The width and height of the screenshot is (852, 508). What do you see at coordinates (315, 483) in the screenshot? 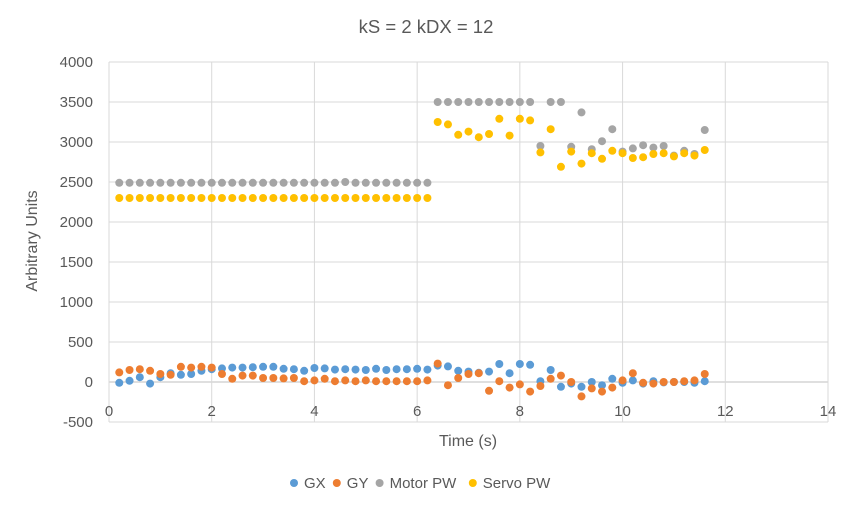
I see `legend-label: GX` at bounding box center [315, 483].